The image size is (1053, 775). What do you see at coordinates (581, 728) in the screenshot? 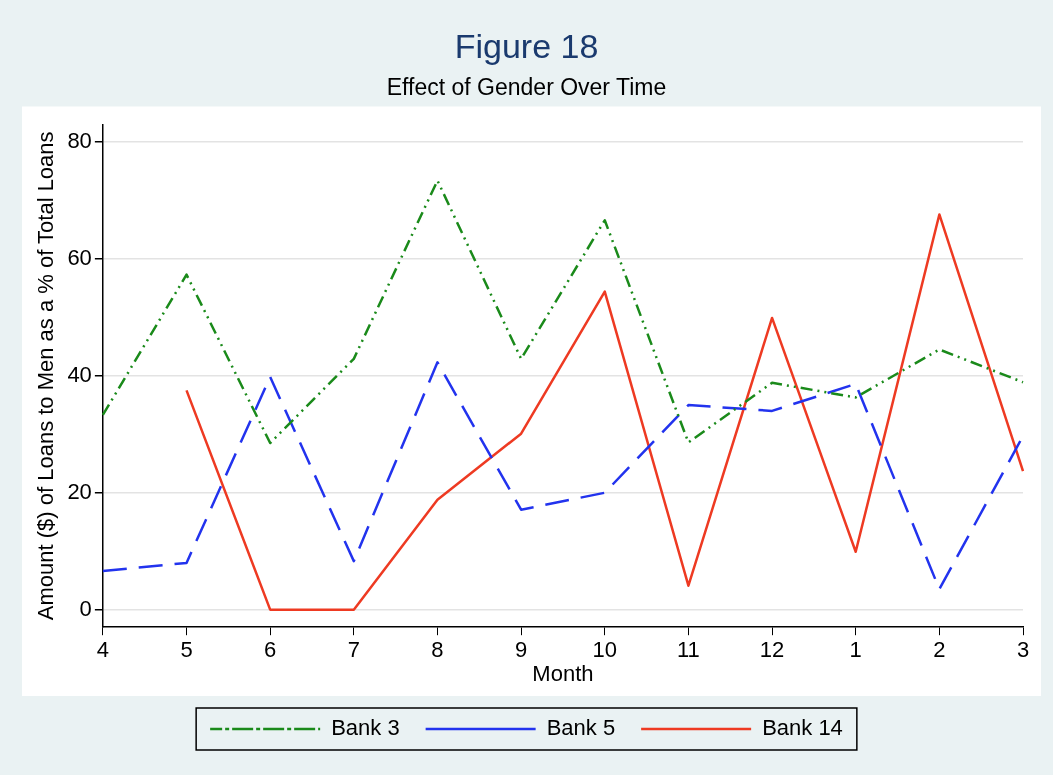
I see `legend-label: Bank 5` at bounding box center [581, 728].